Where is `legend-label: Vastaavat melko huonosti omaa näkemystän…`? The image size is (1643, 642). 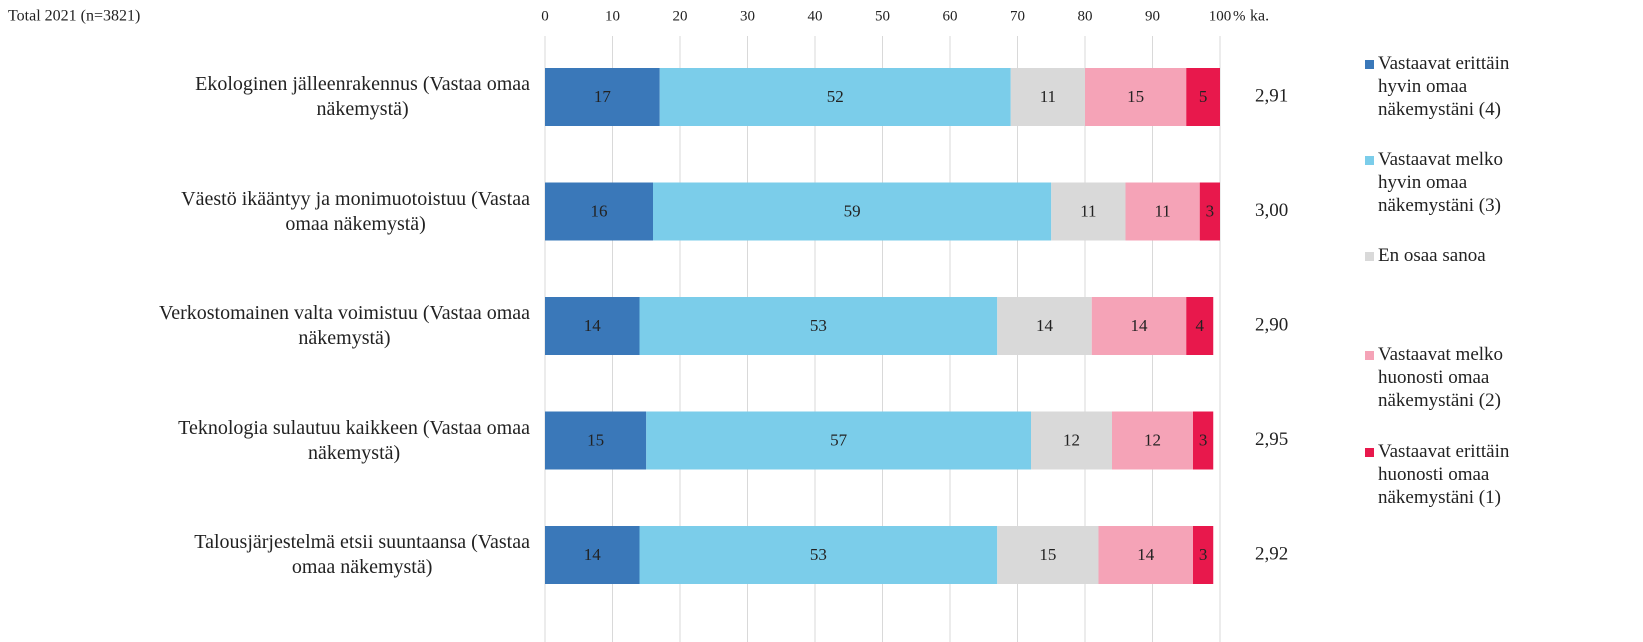 legend-label: Vastaavat melko huonosti omaa näkemystän… is located at coordinates (1440, 377).